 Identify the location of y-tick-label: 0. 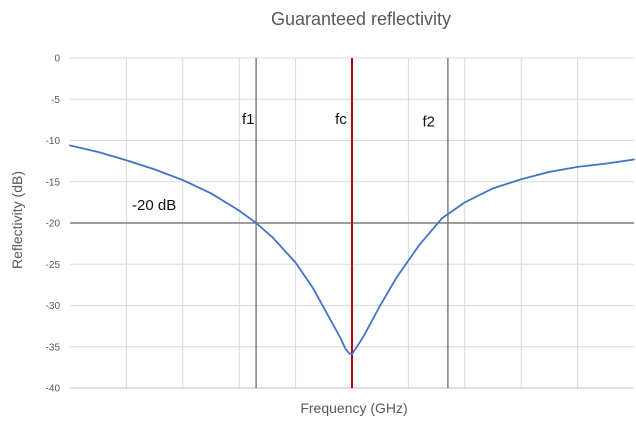
(57, 59).